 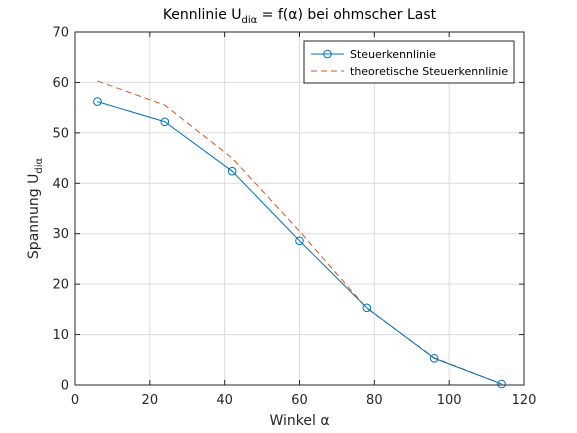 What do you see at coordinates (60, 133) in the screenshot?
I see `y-tick-label: 50` at bounding box center [60, 133].